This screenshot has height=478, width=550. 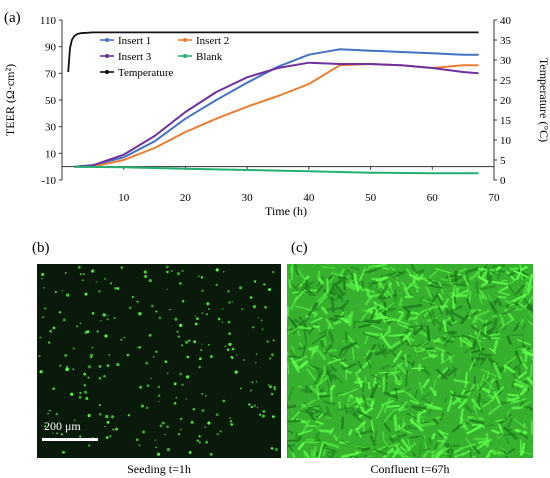 I want to click on legend-marker, so click(x=185, y=56).